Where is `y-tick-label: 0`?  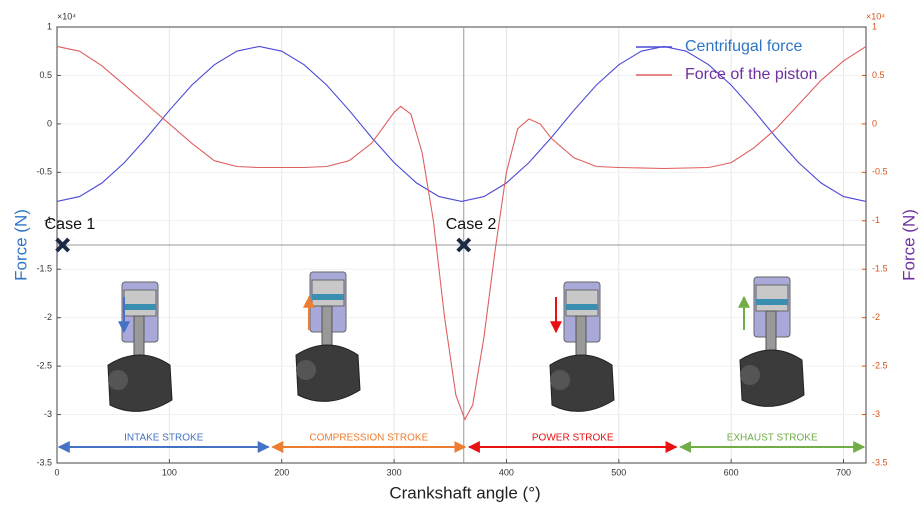
y-tick-label: 0 is located at coordinates (49, 123).